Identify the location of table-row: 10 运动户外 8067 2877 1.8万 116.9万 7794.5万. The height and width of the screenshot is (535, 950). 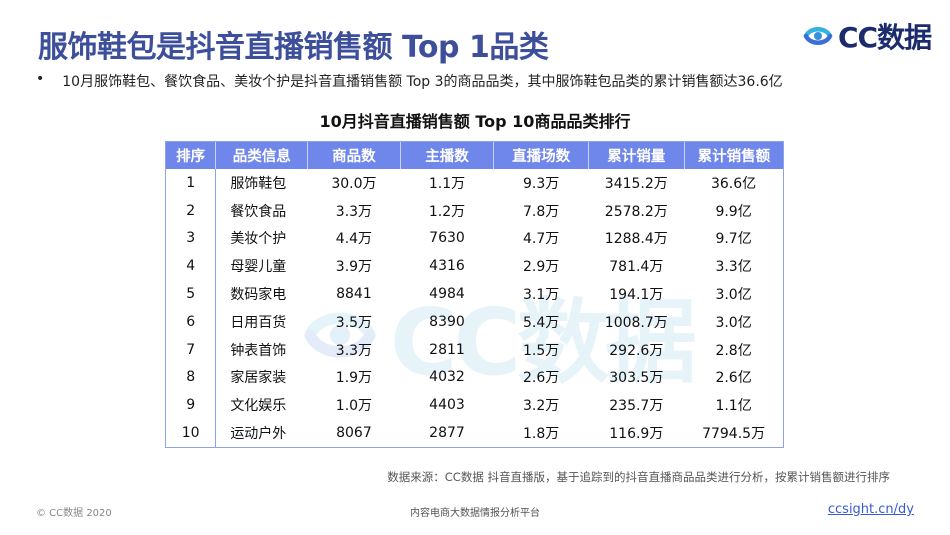
(474, 433).